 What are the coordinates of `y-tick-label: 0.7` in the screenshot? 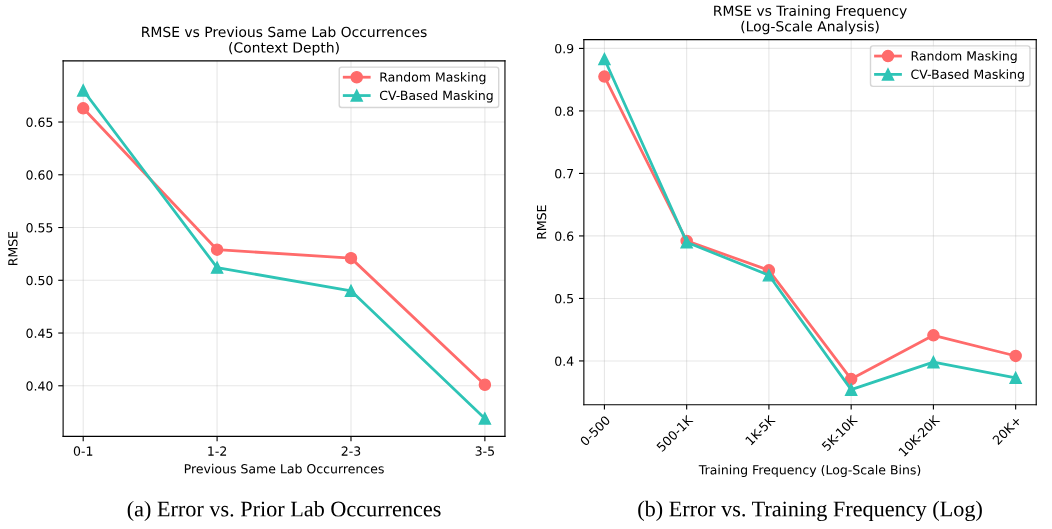 It's located at (564, 173).